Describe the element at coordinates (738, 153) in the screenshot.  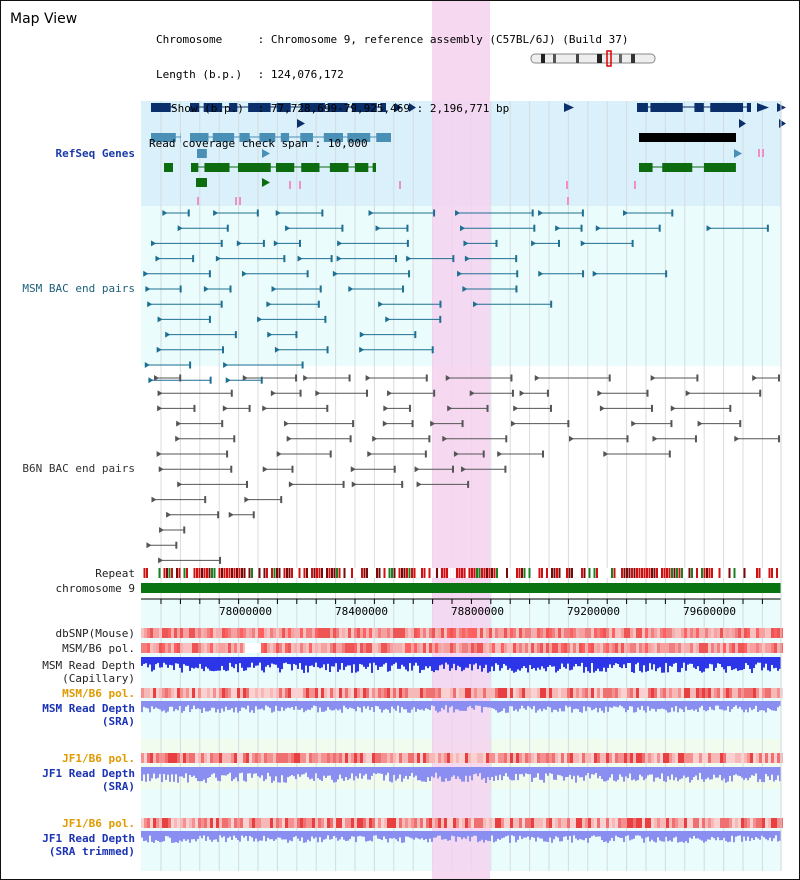
I see `gene-marker` at that location.